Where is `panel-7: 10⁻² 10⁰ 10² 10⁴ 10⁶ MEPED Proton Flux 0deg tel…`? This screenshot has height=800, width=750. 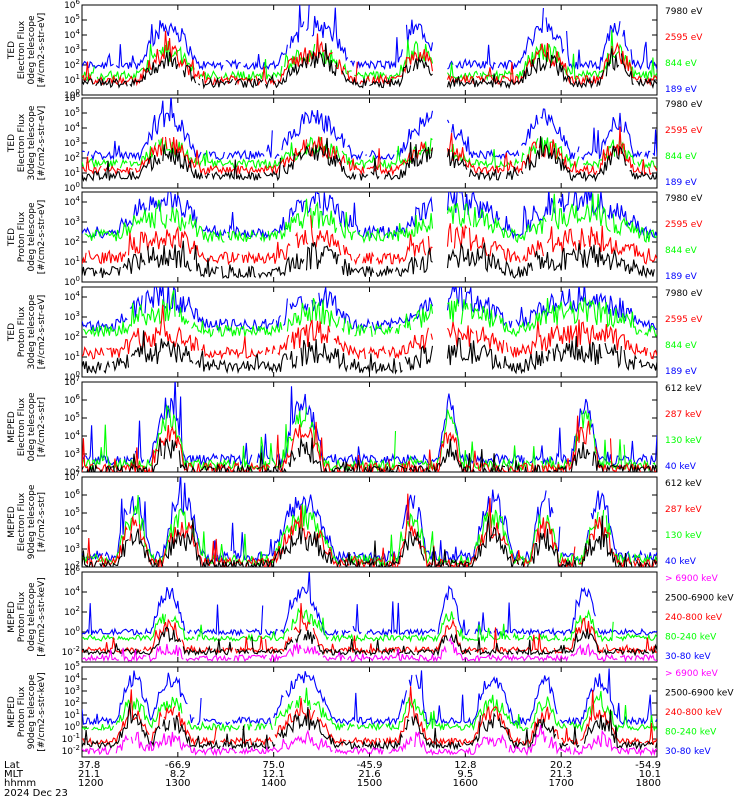 panel-7: 10⁻² 10⁰ 10² 10⁴ 10⁶ MEPED Proton Flux 0deg tel… is located at coordinates (370, 614).